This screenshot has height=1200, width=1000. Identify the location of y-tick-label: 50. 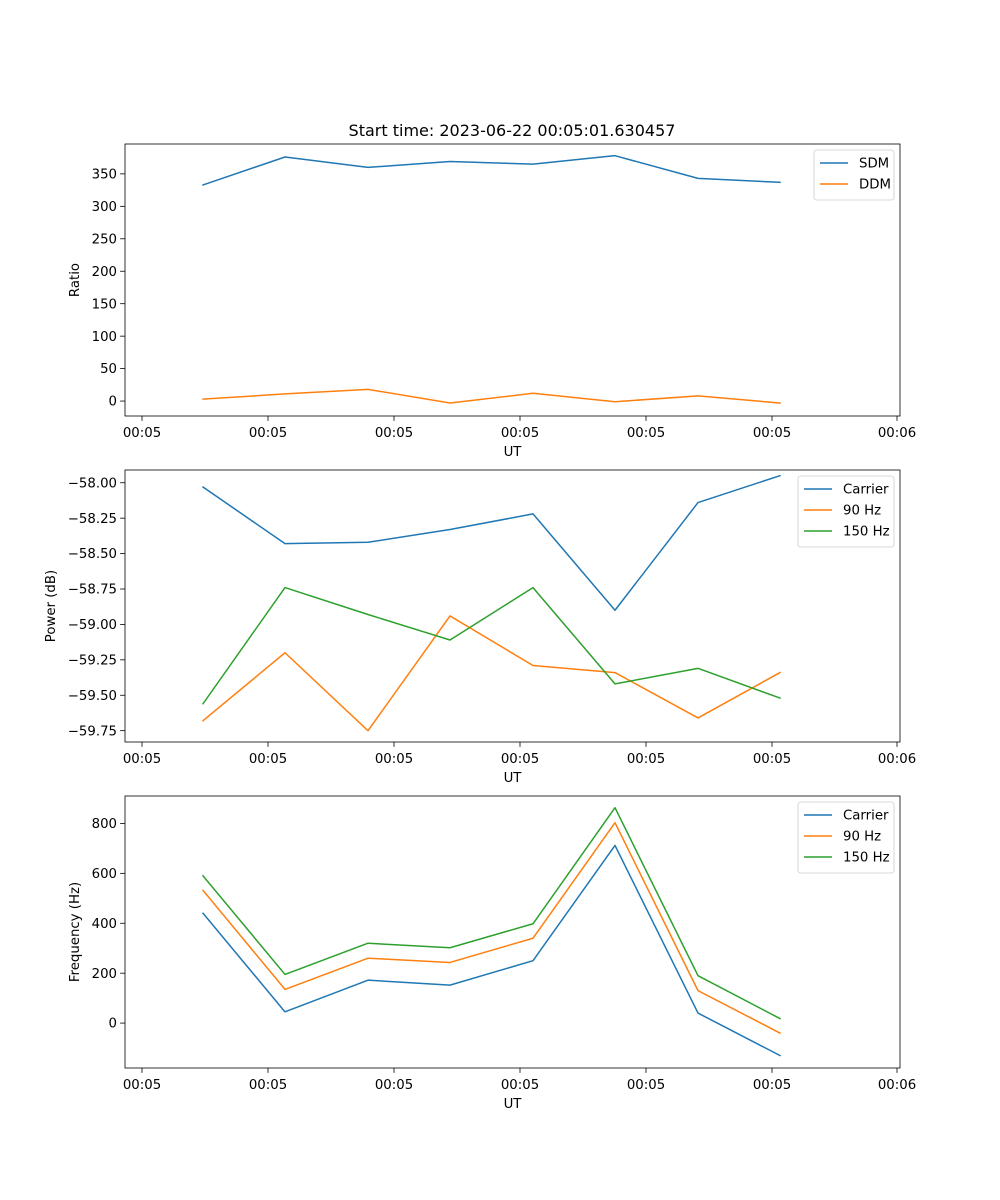
(108, 369).